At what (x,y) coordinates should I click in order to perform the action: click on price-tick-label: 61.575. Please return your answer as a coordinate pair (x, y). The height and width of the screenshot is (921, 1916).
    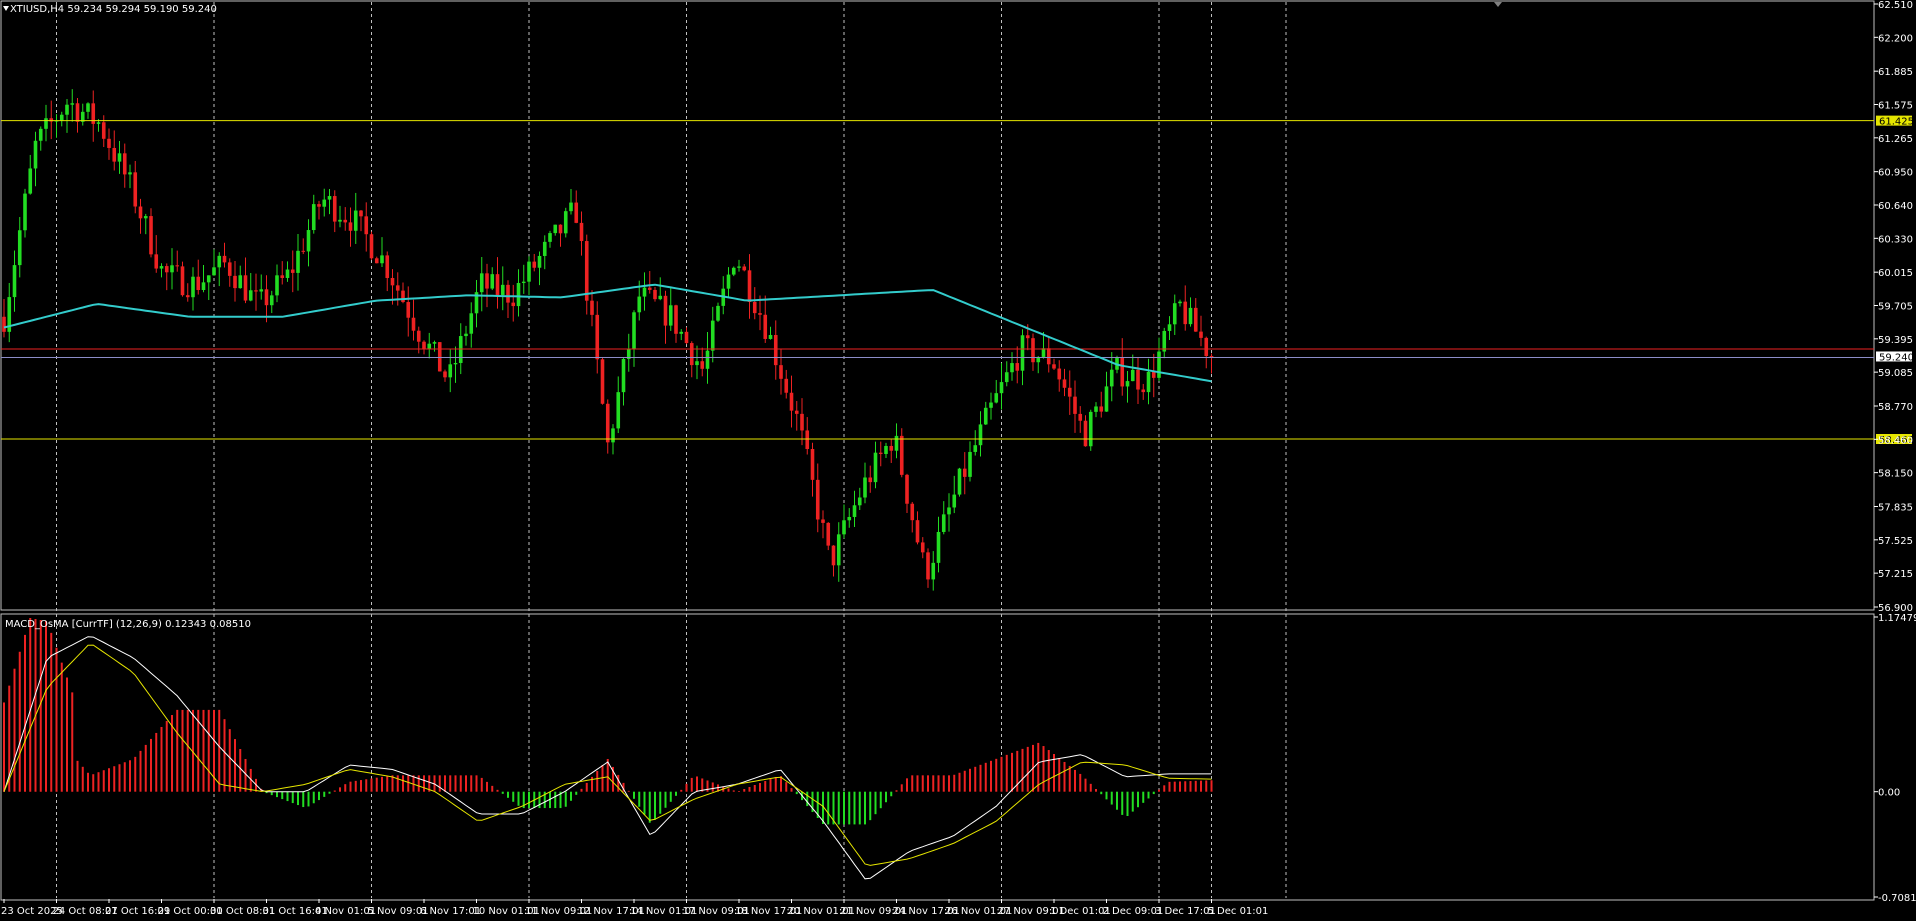
    Looking at the image, I should click on (1895, 106).